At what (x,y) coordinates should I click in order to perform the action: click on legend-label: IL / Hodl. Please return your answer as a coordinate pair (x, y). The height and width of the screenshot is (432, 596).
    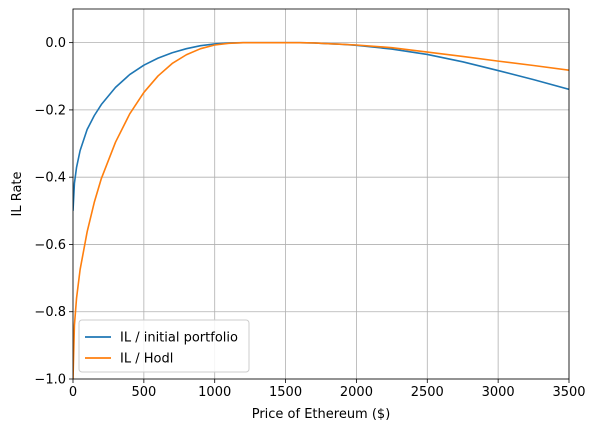
    Looking at the image, I should click on (146, 359).